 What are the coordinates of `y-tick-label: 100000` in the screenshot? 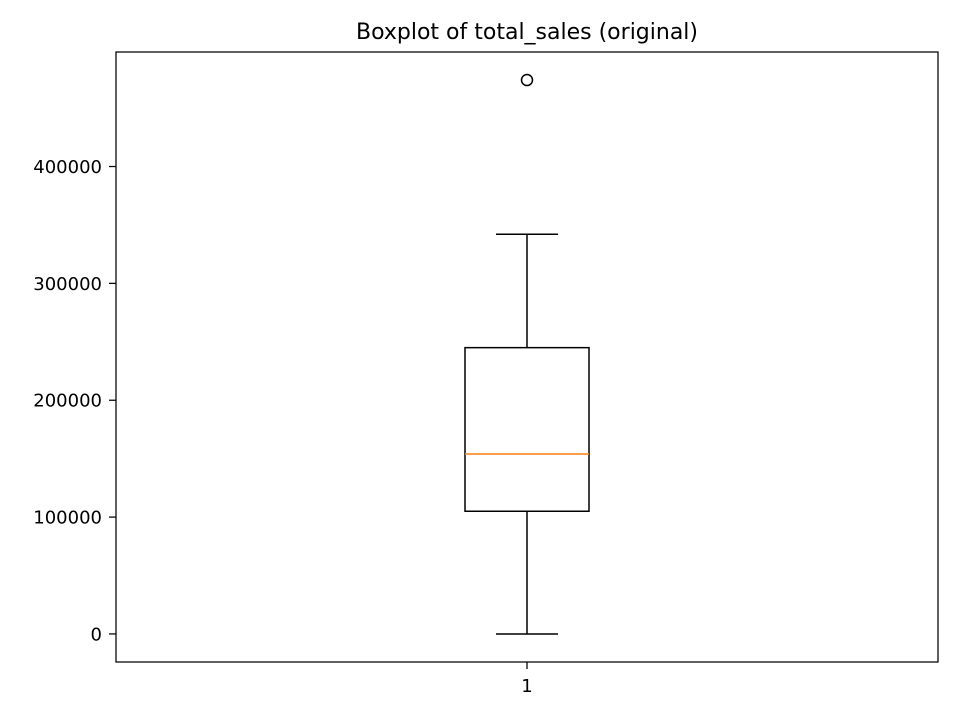 It's located at (67, 518).